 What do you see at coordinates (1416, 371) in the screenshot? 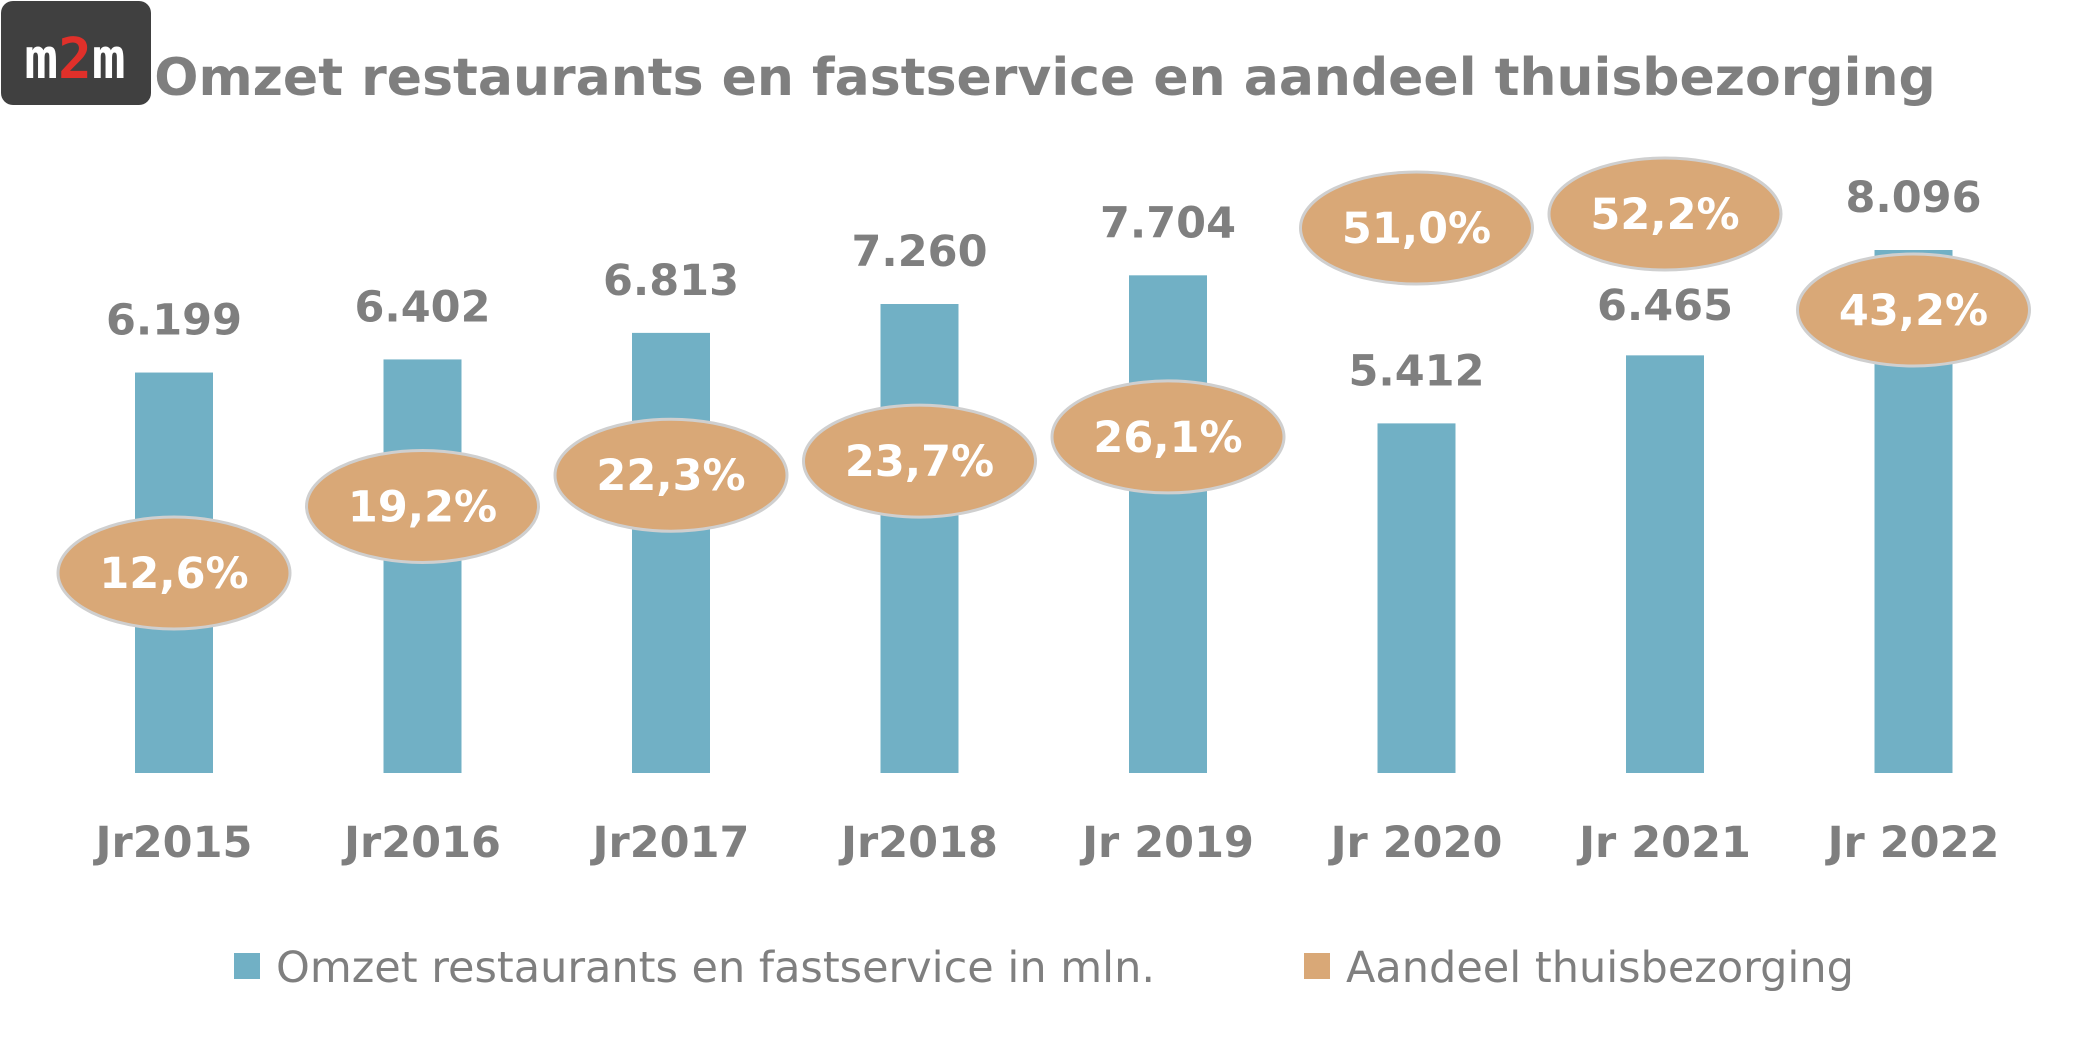
I see `bar-value-label-5: 5.412` at bounding box center [1416, 371].